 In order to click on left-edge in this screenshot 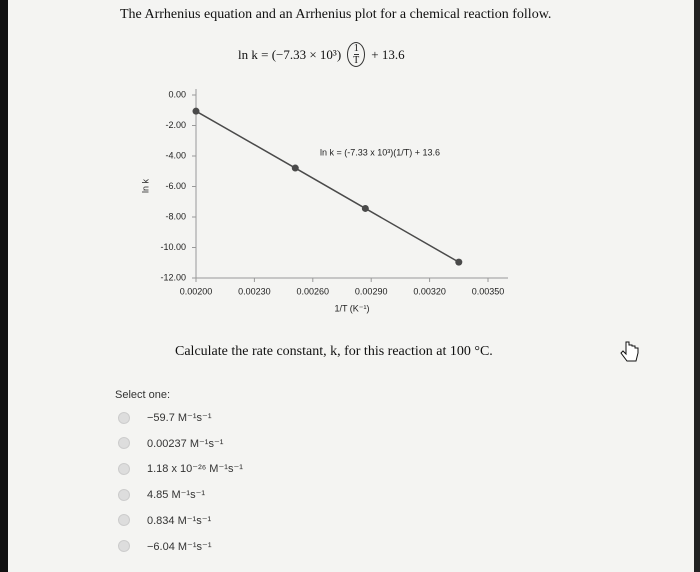, I will do `click(4, 286)`.